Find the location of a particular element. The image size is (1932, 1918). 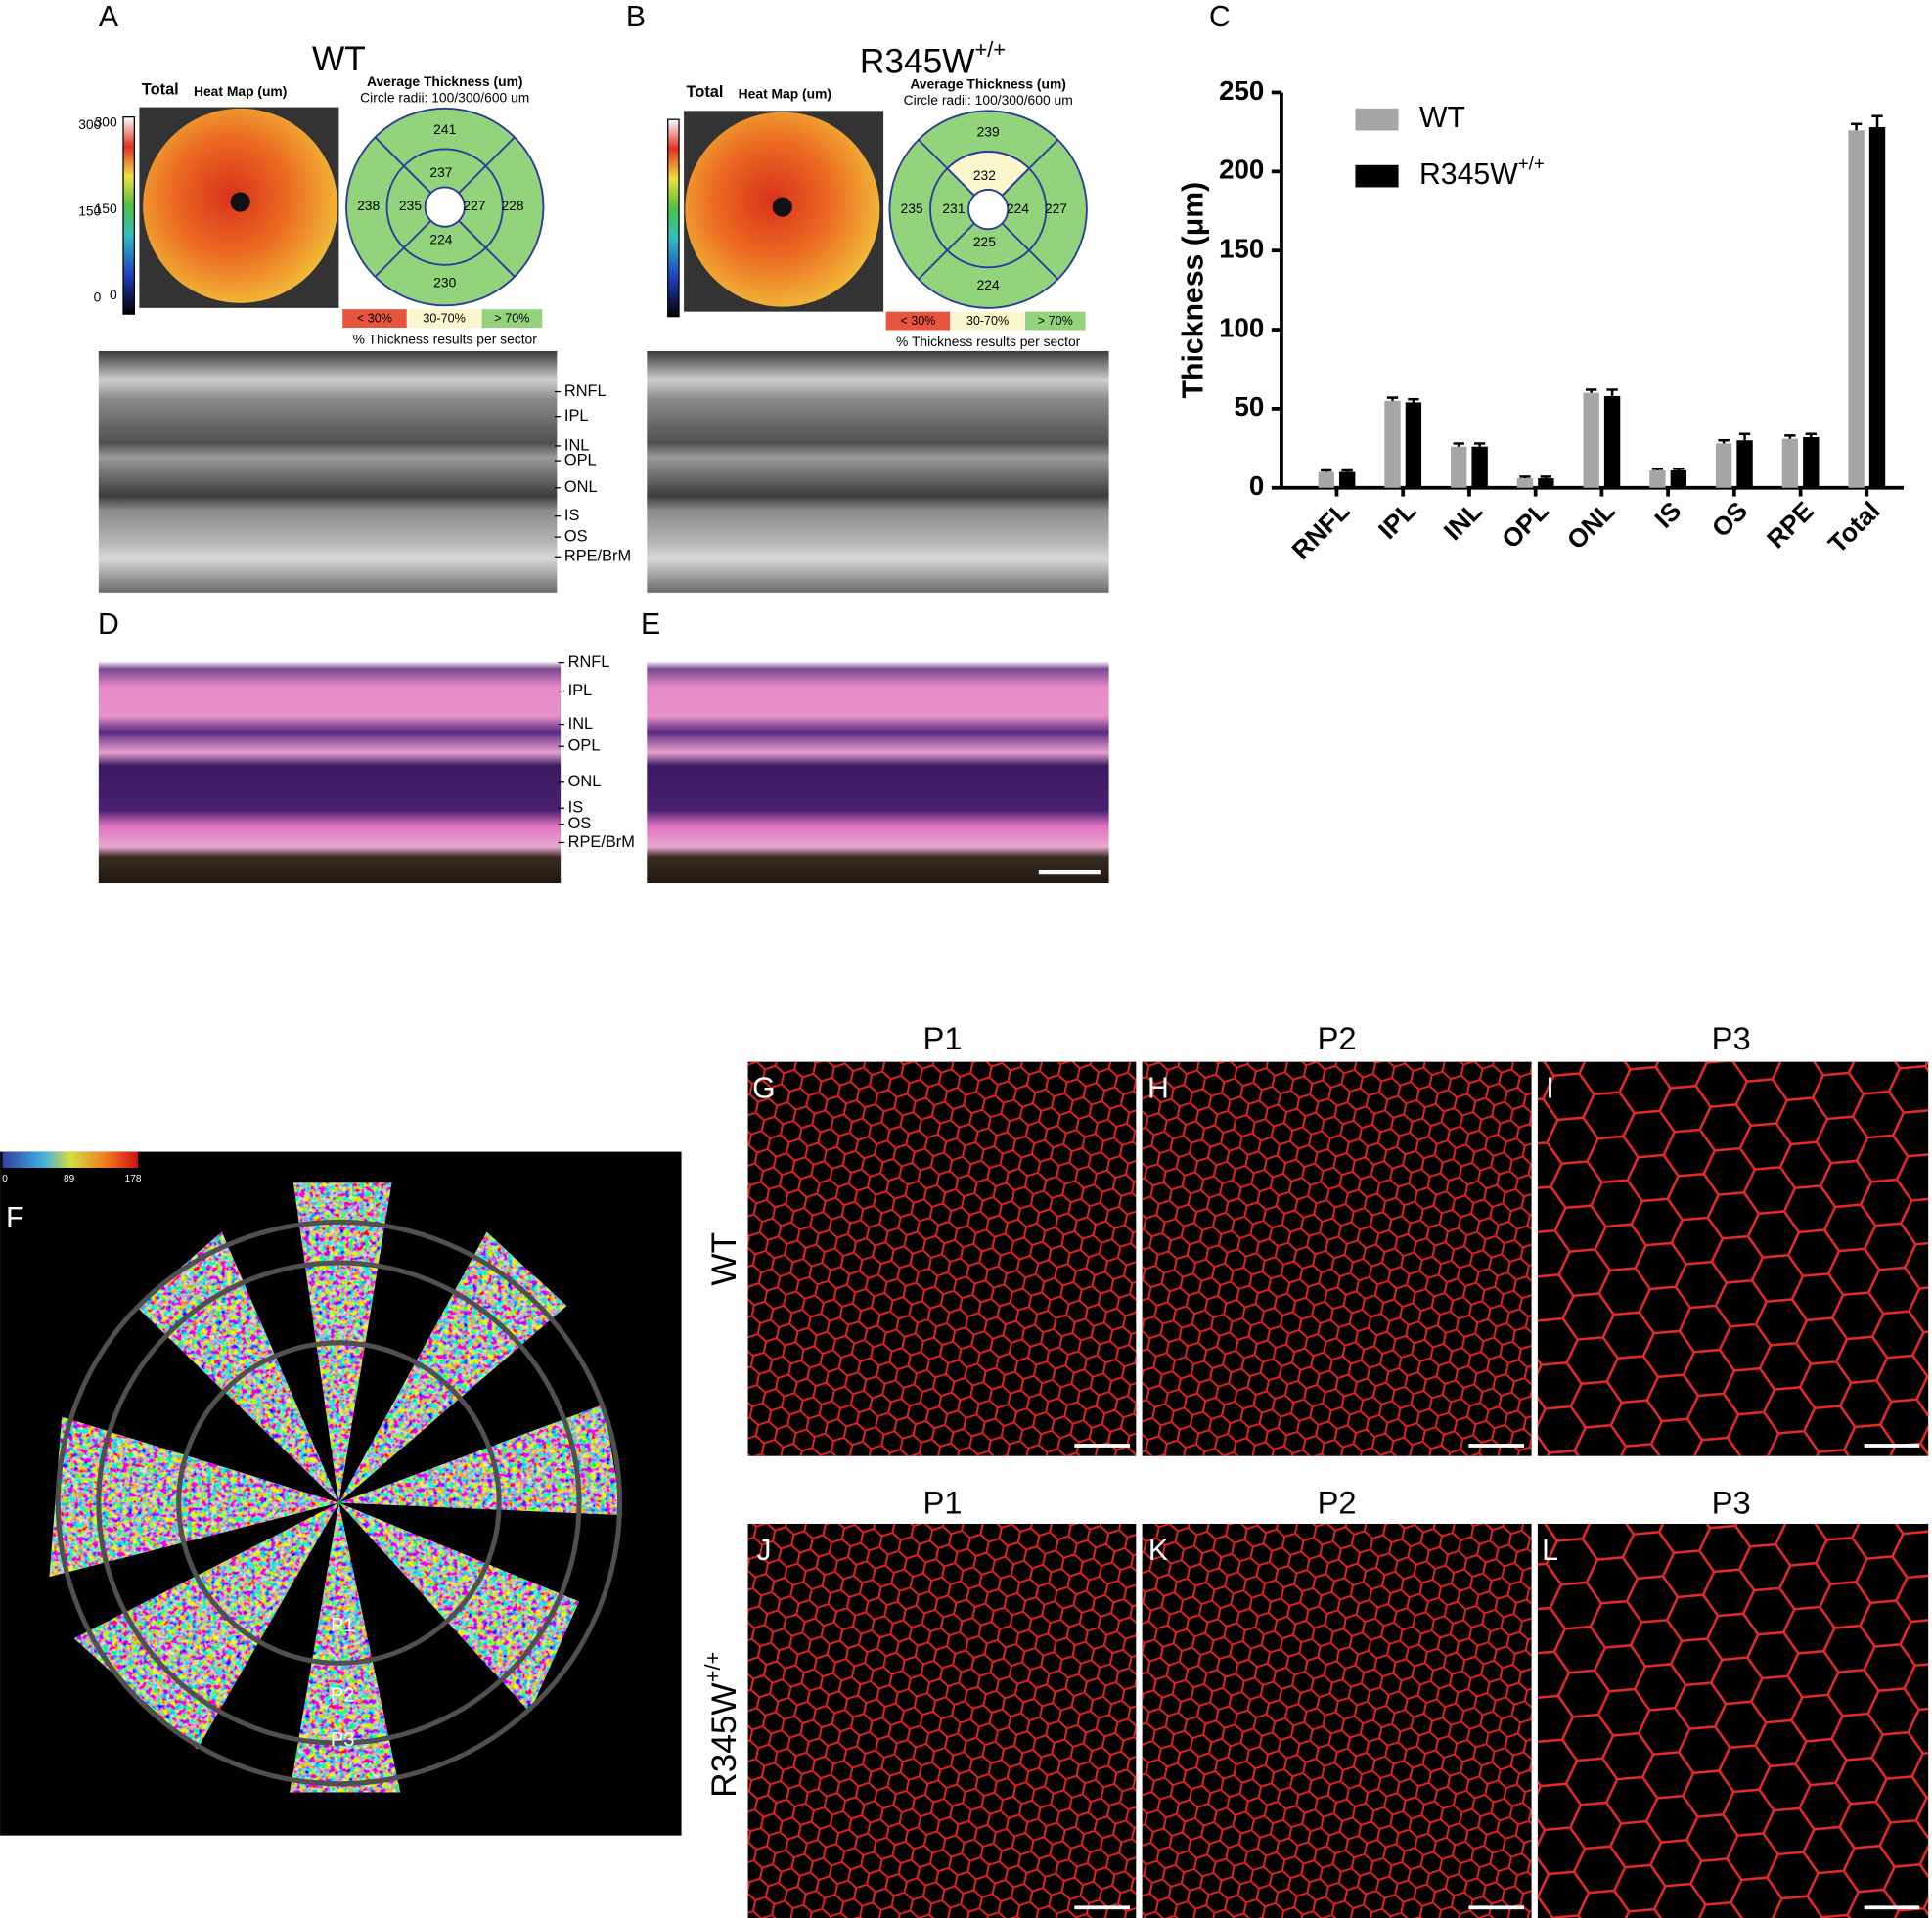

region-rings is located at coordinates (339, 1503).